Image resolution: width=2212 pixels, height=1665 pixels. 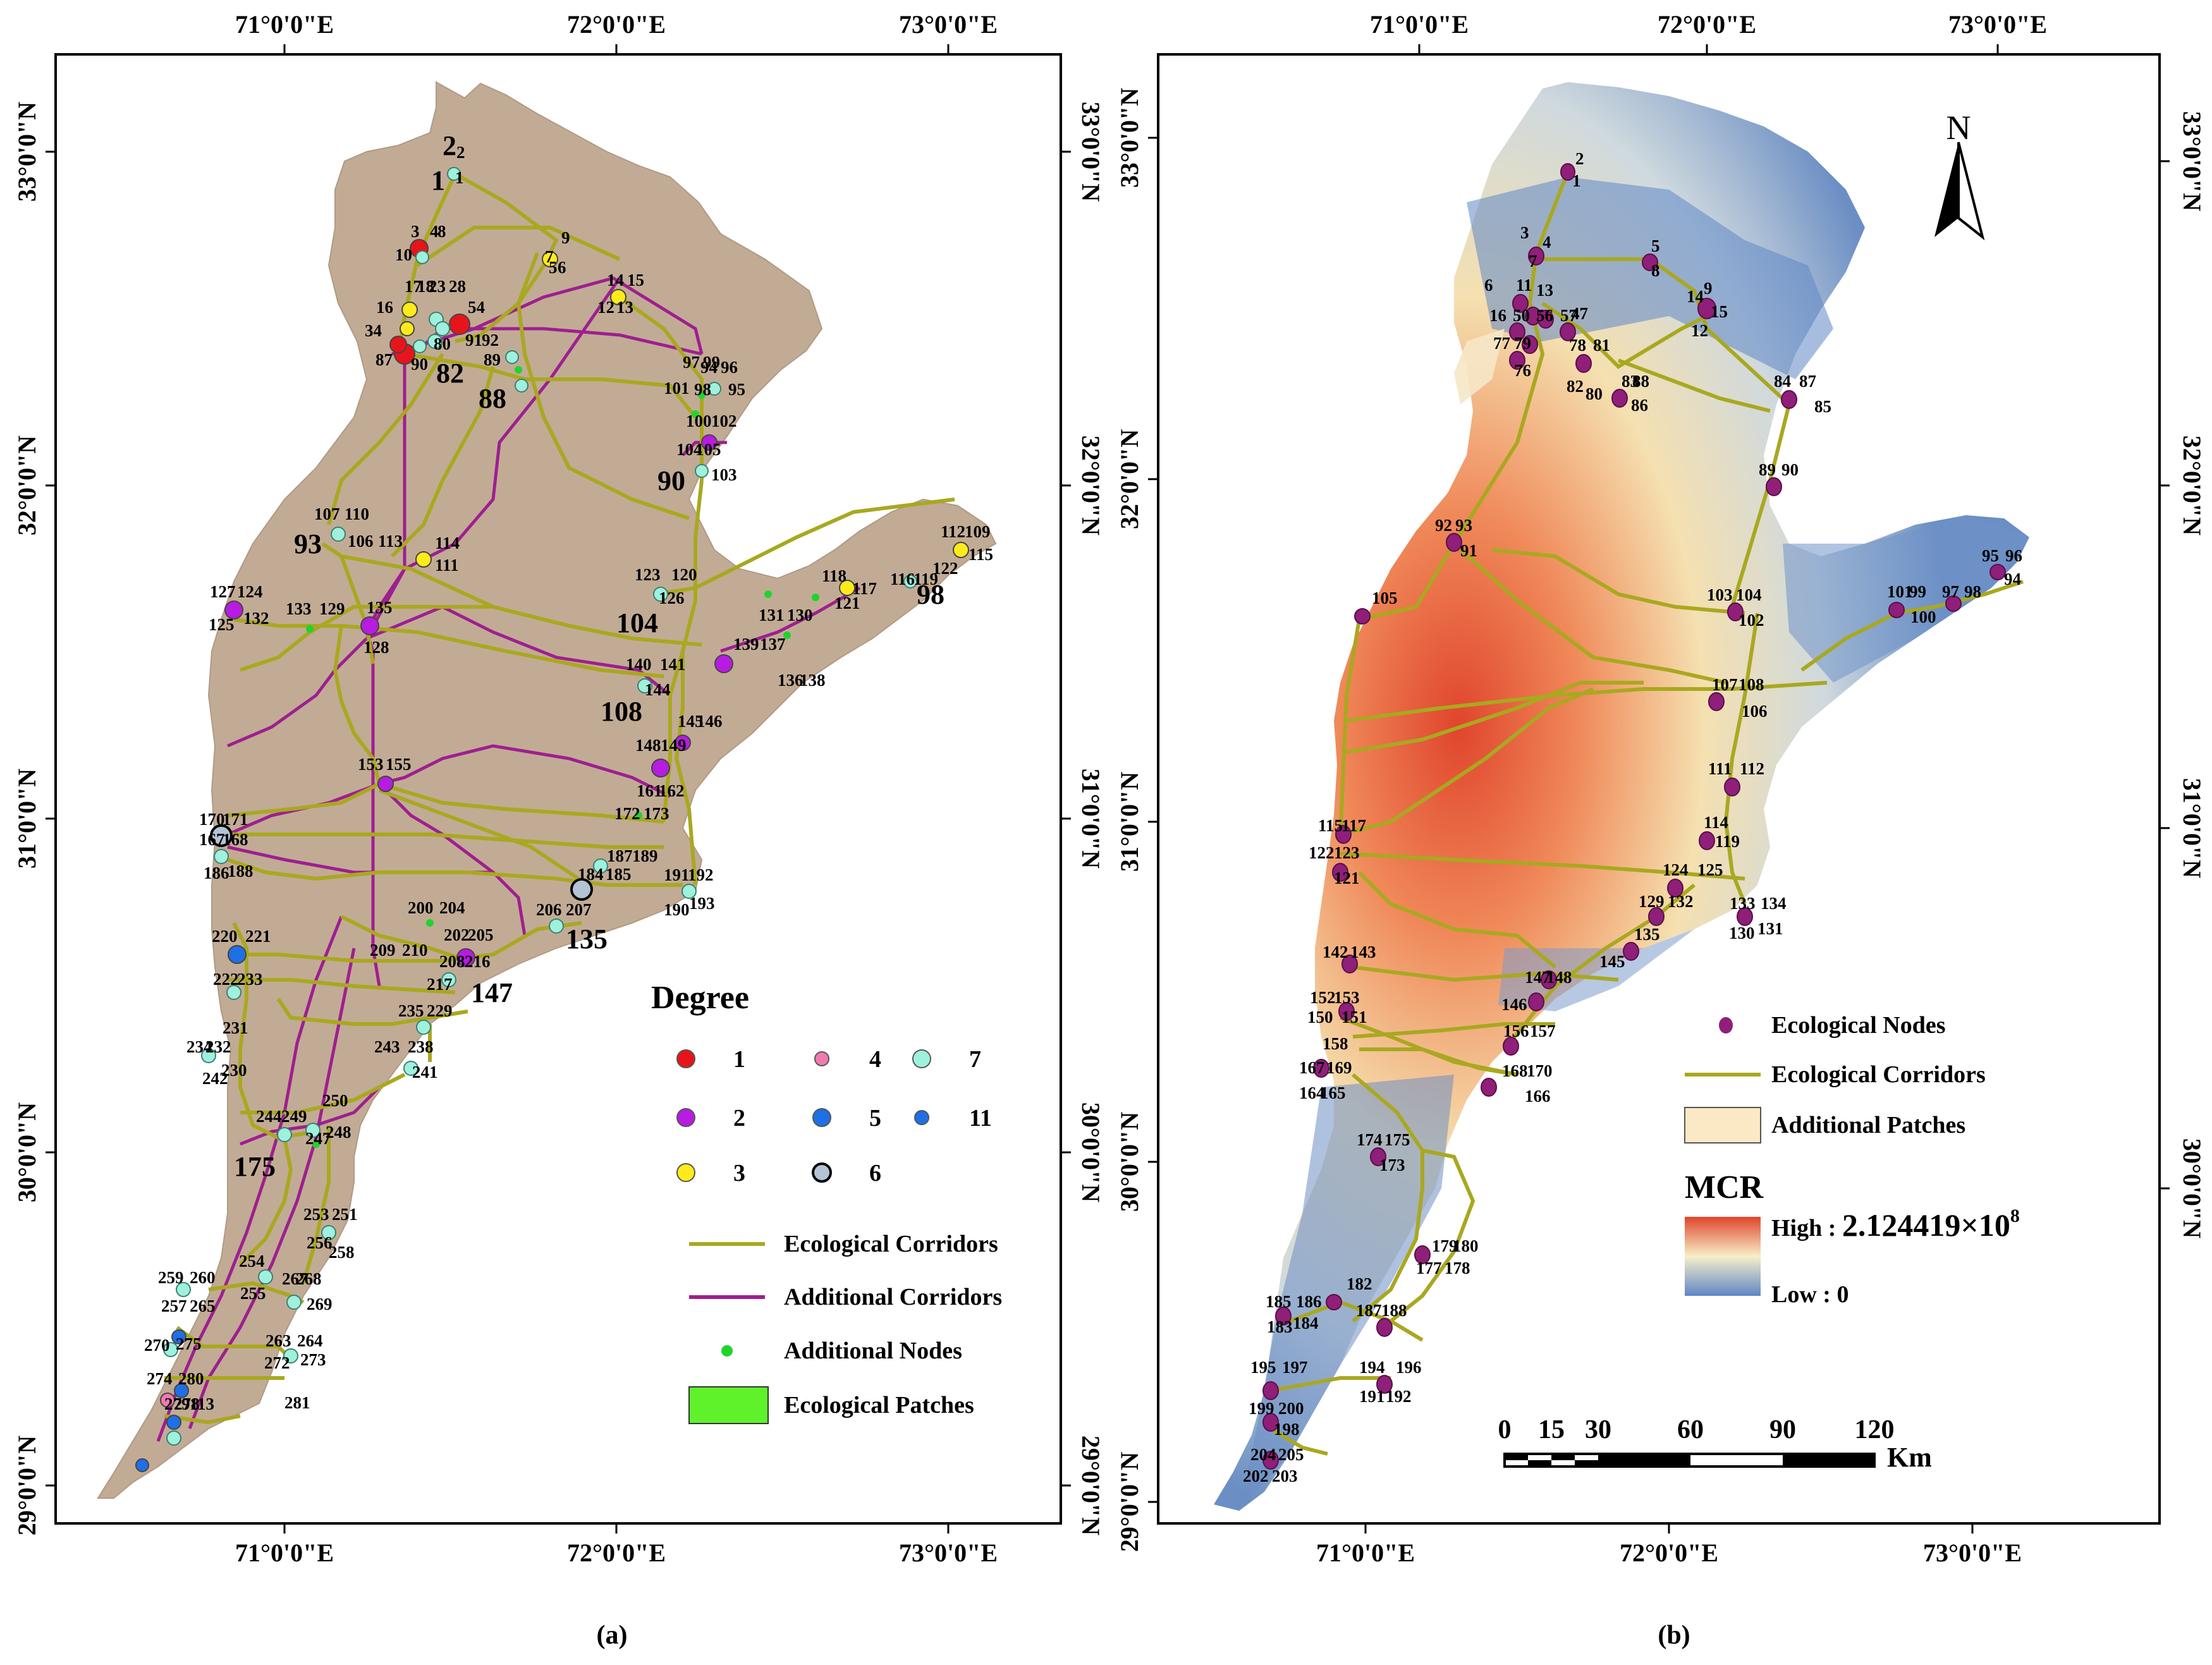 What do you see at coordinates (612, 1635) in the screenshot?
I see `a-caption: (a)` at bounding box center [612, 1635].